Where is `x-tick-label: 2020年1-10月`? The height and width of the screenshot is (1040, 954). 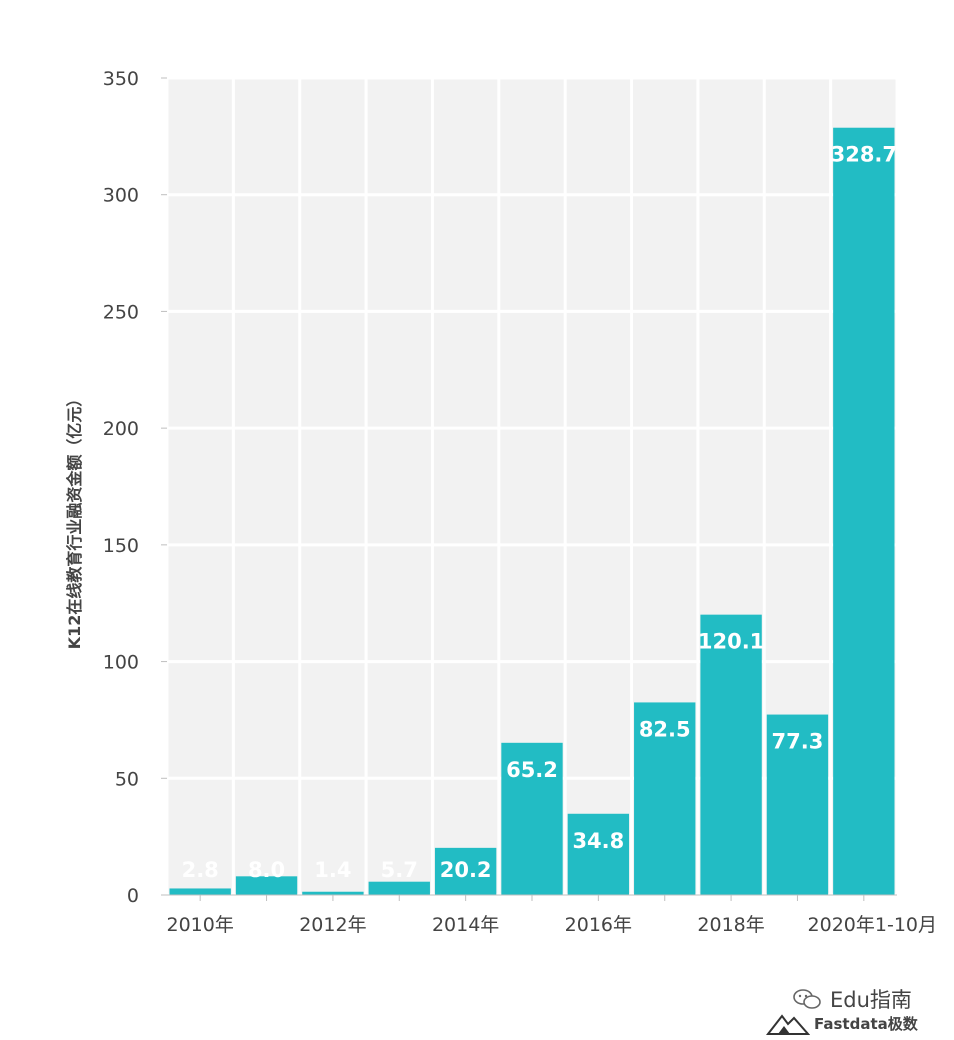 x-tick-label: 2020年1-10月 is located at coordinates (872, 925).